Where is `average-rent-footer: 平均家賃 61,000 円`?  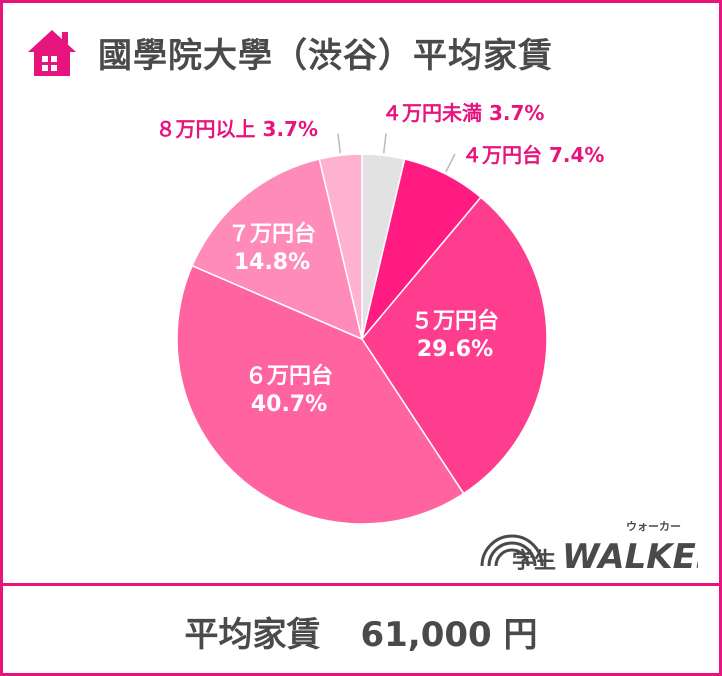
average-rent-footer: 平均家賃 61,000 円 is located at coordinates (361, 631).